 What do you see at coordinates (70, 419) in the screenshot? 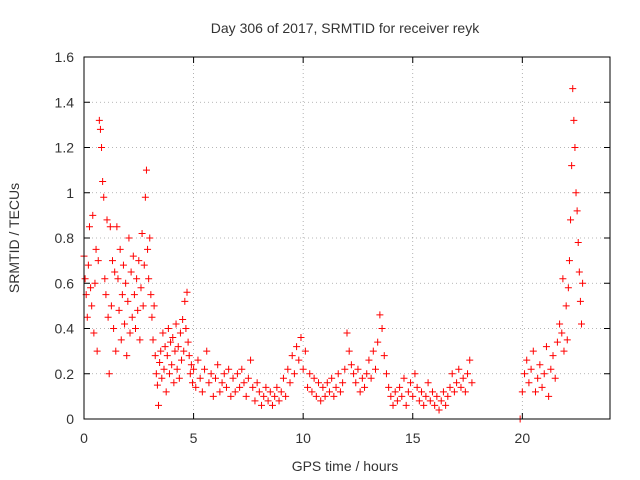
I see `y-tick-label: 0` at bounding box center [70, 419].